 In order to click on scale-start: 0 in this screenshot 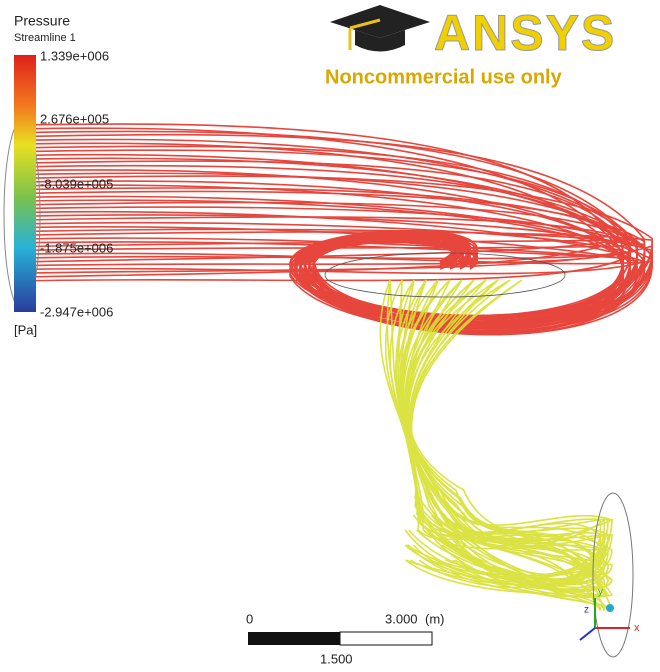, I will do `click(249, 618)`.